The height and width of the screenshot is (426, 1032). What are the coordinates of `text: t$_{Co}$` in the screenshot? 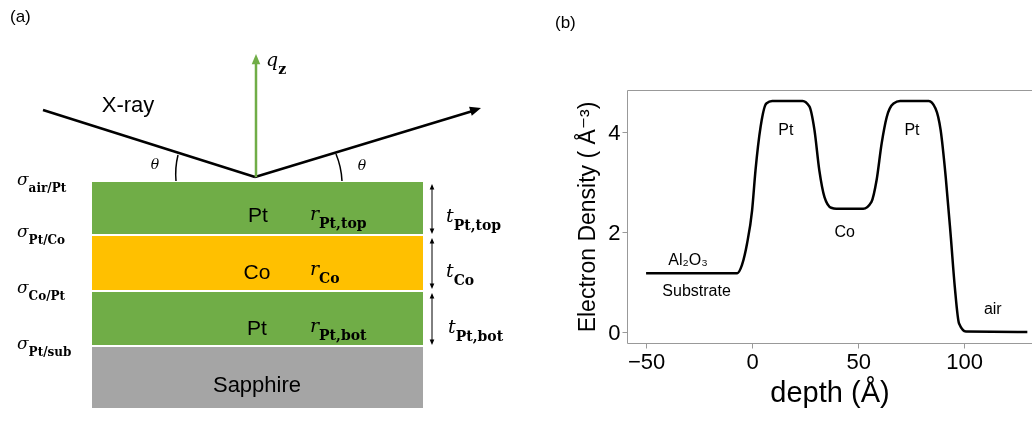 It's located at (460, 273).